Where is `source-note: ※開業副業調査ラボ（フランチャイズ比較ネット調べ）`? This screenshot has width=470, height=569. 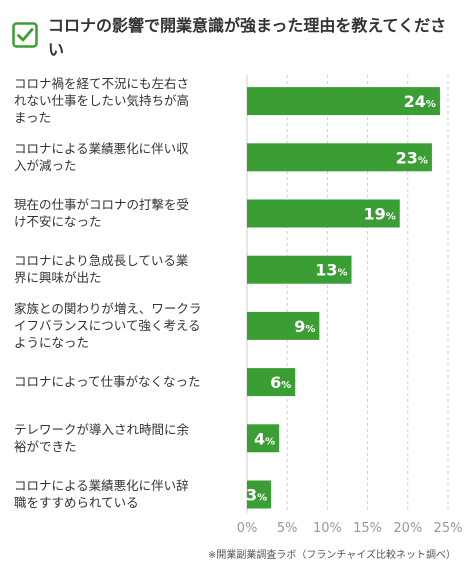 source-note: ※開業副業調査ラボ（フランチャイズ比較ネット調べ） is located at coordinates (332, 555).